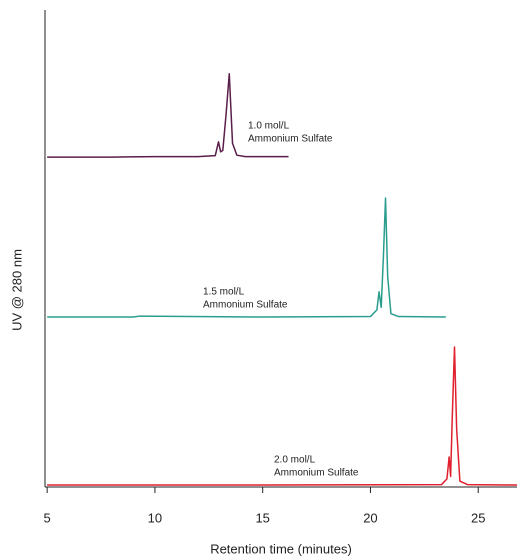 The width and height of the screenshot is (517, 559). I want to click on annotation: 2.0 mol/L, so click(295, 460).